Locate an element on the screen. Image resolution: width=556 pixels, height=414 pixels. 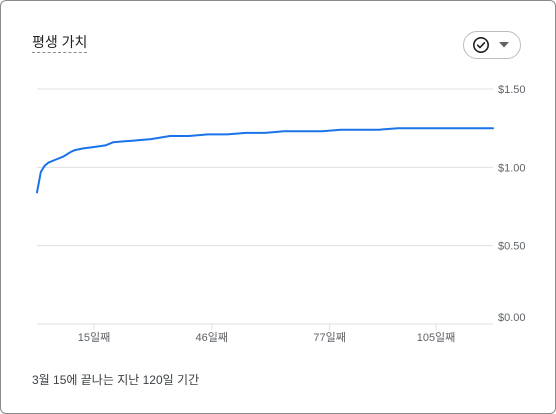
series-layer is located at coordinates (265, 160).